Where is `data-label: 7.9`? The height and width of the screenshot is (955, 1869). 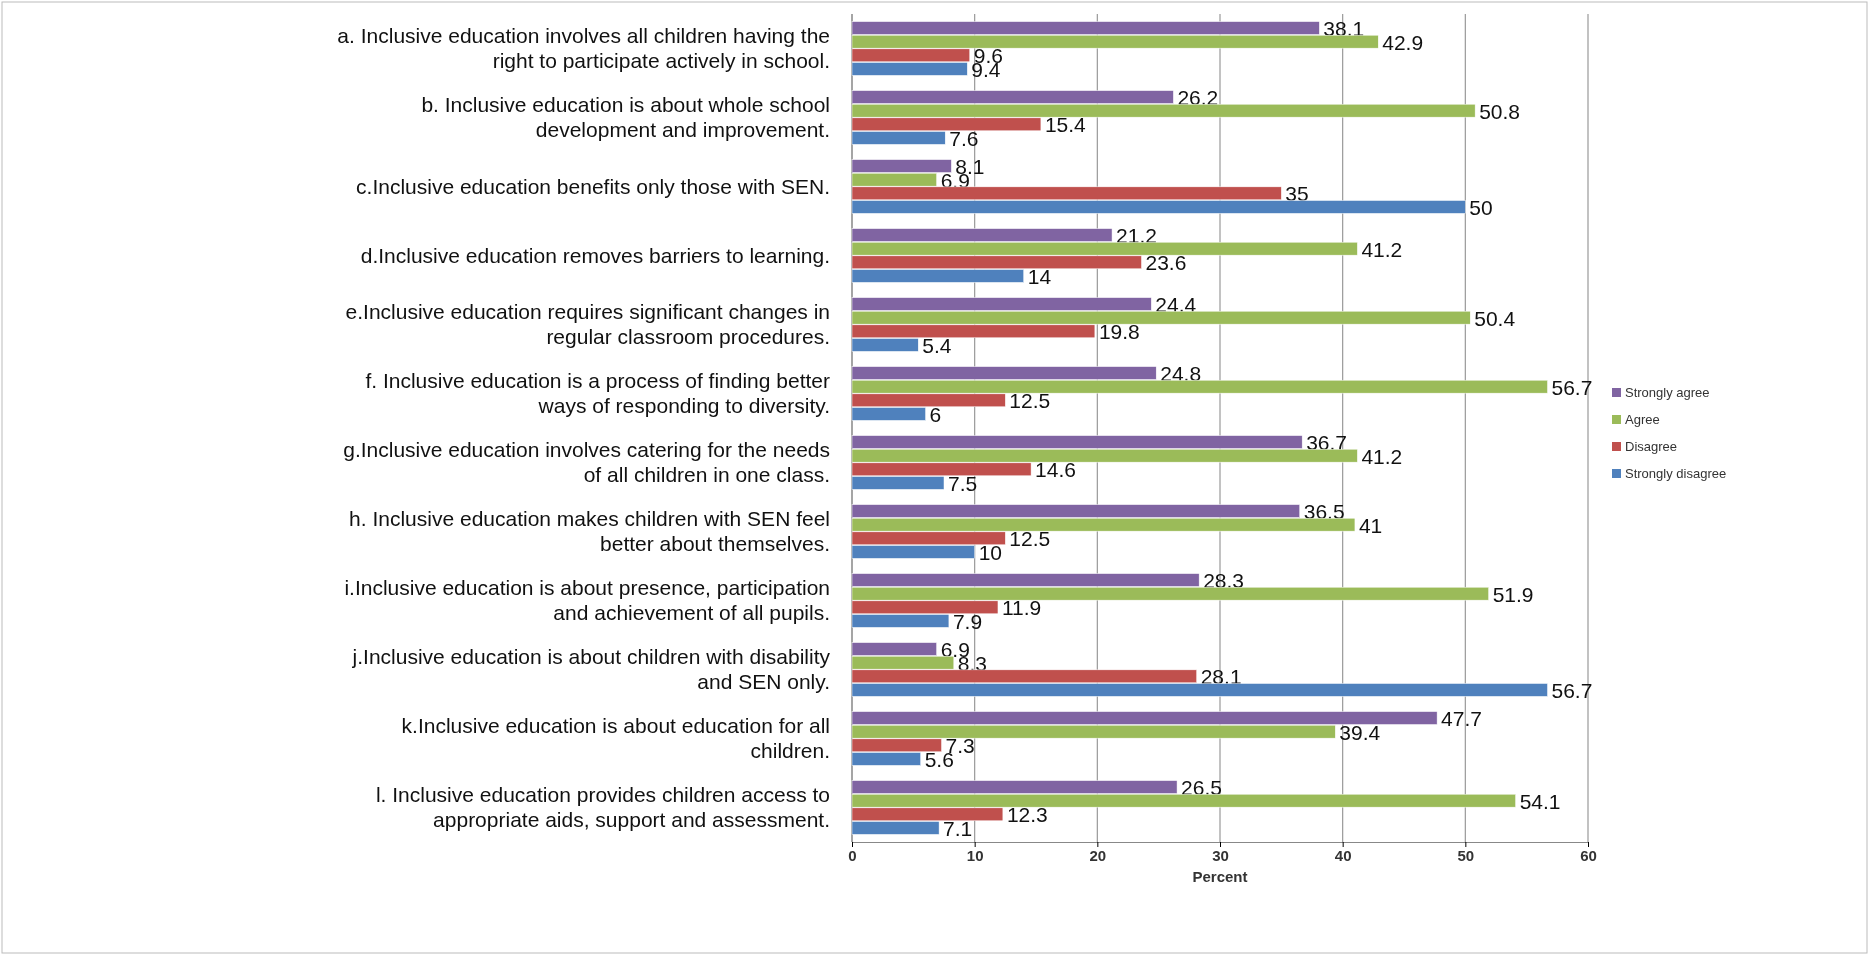
data-label: 7.9 is located at coordinates (967, 621).